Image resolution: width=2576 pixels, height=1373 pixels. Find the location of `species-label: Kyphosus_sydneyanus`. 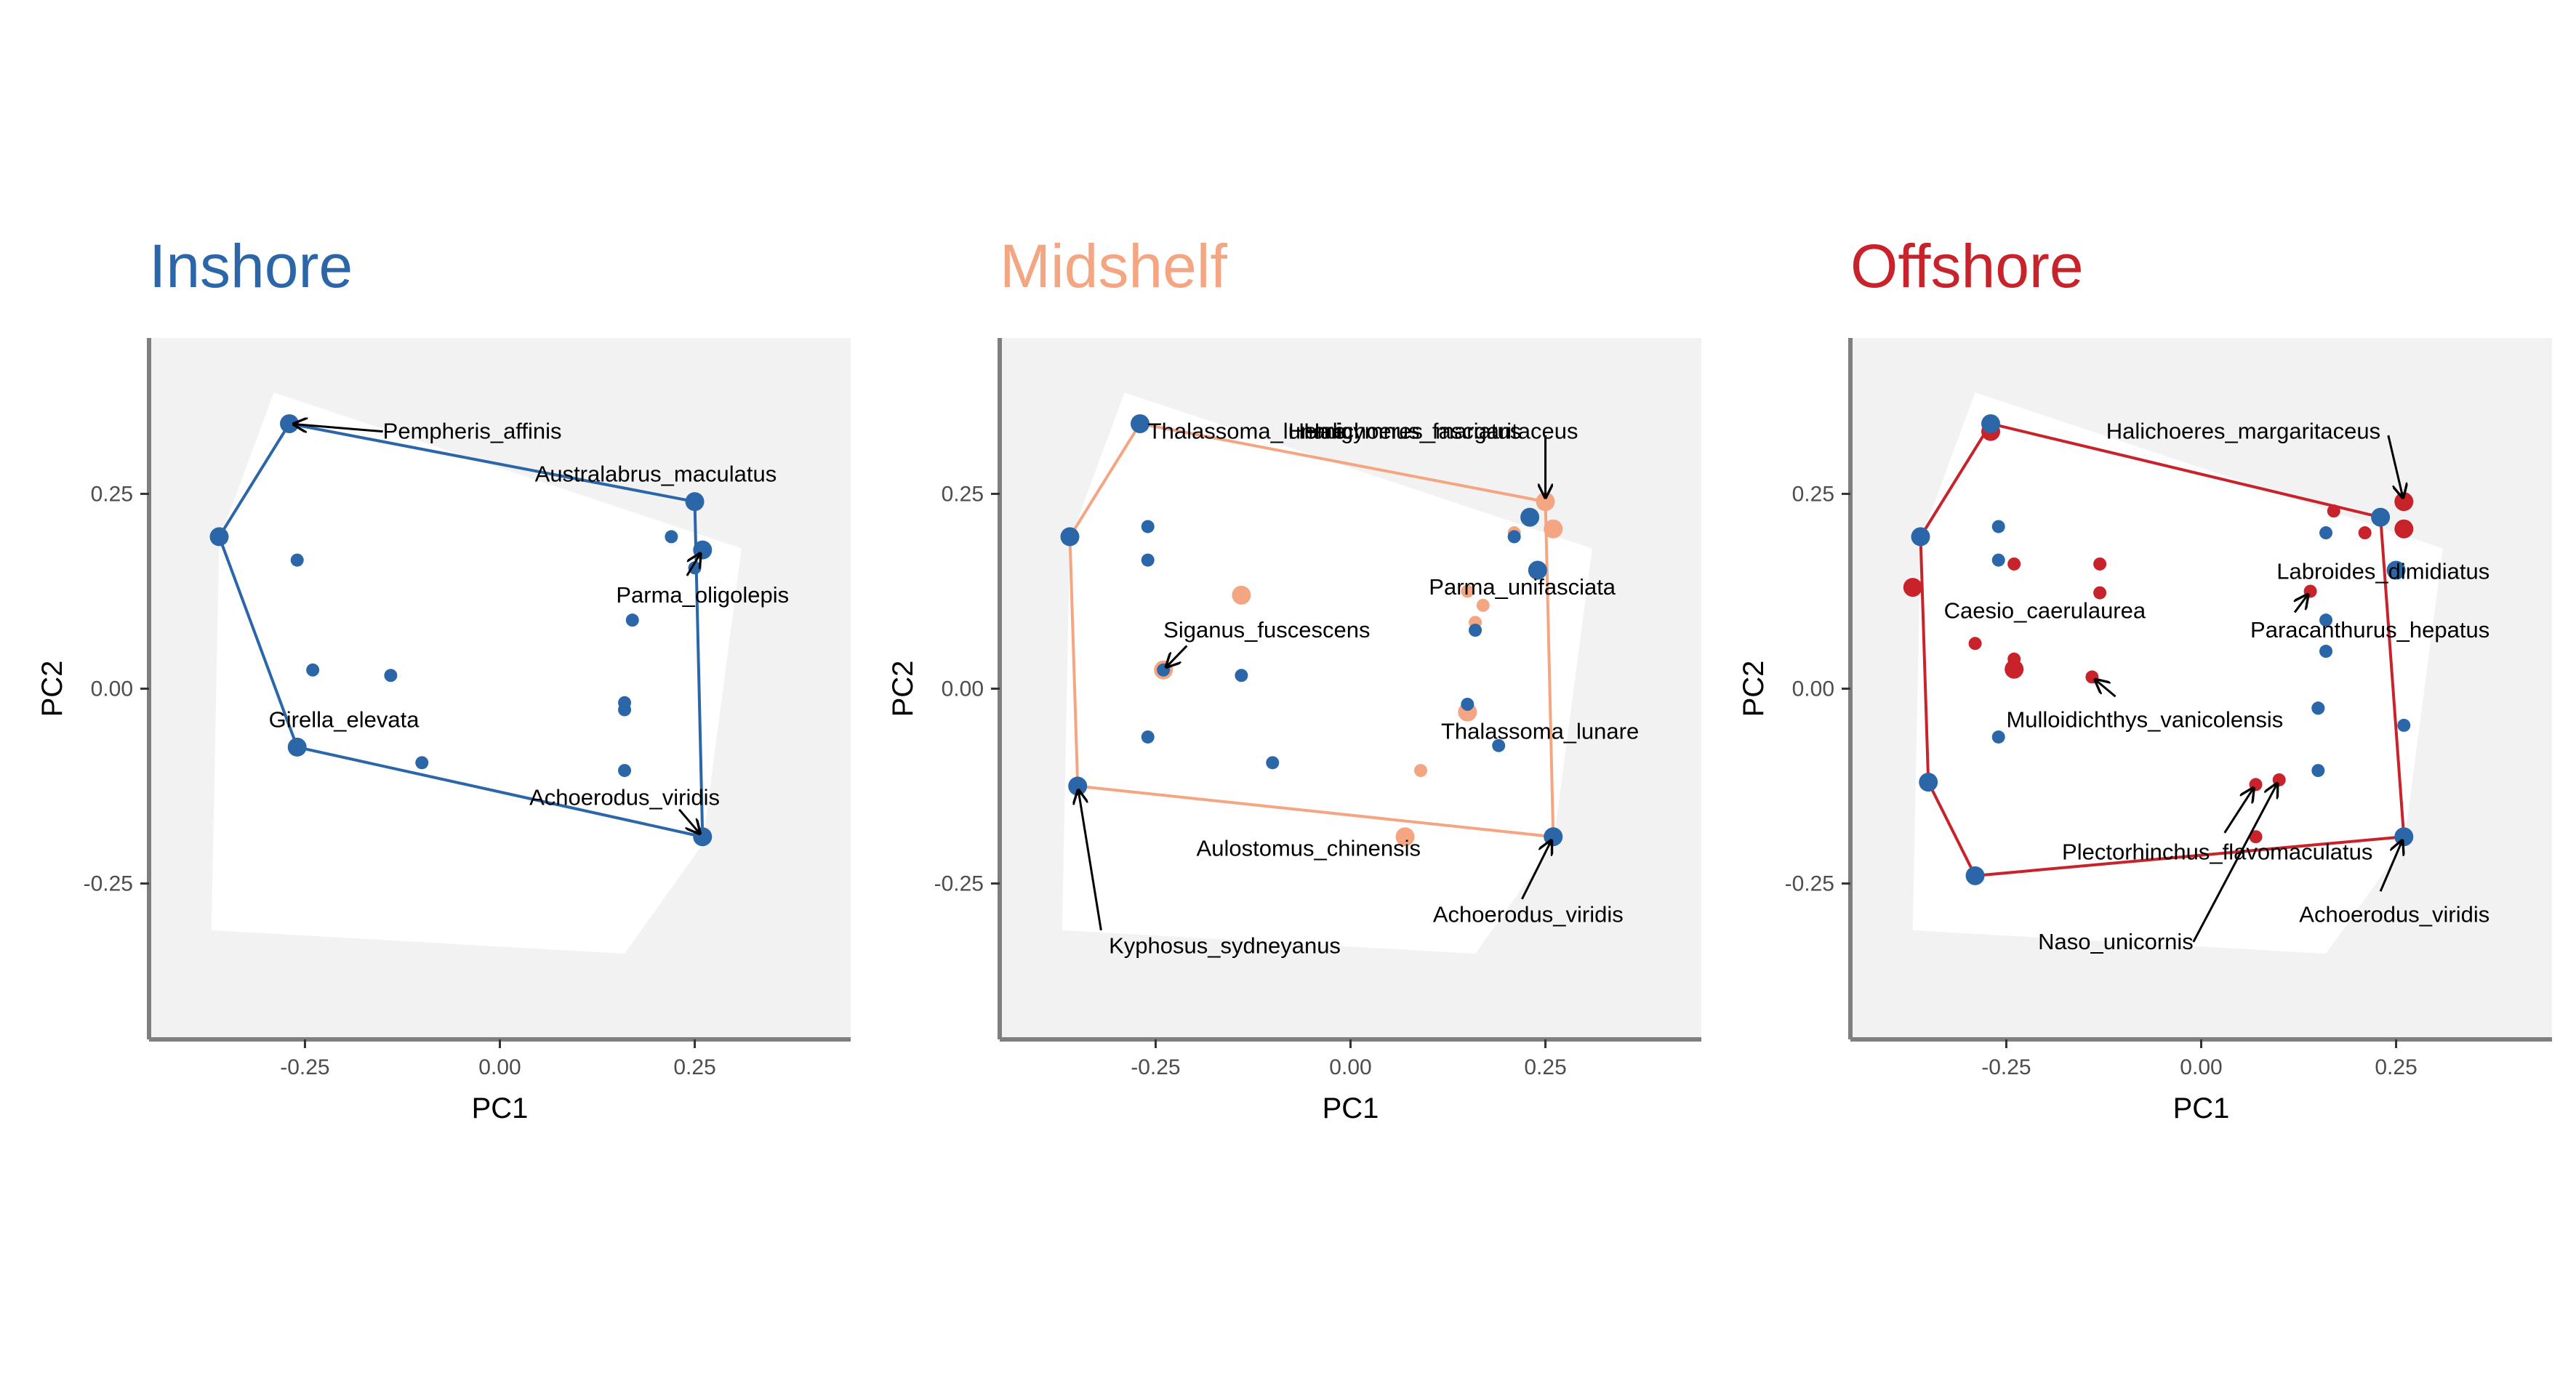

species-label: Kyphosus_sydneyanus is located at coordinates (1225, 946).